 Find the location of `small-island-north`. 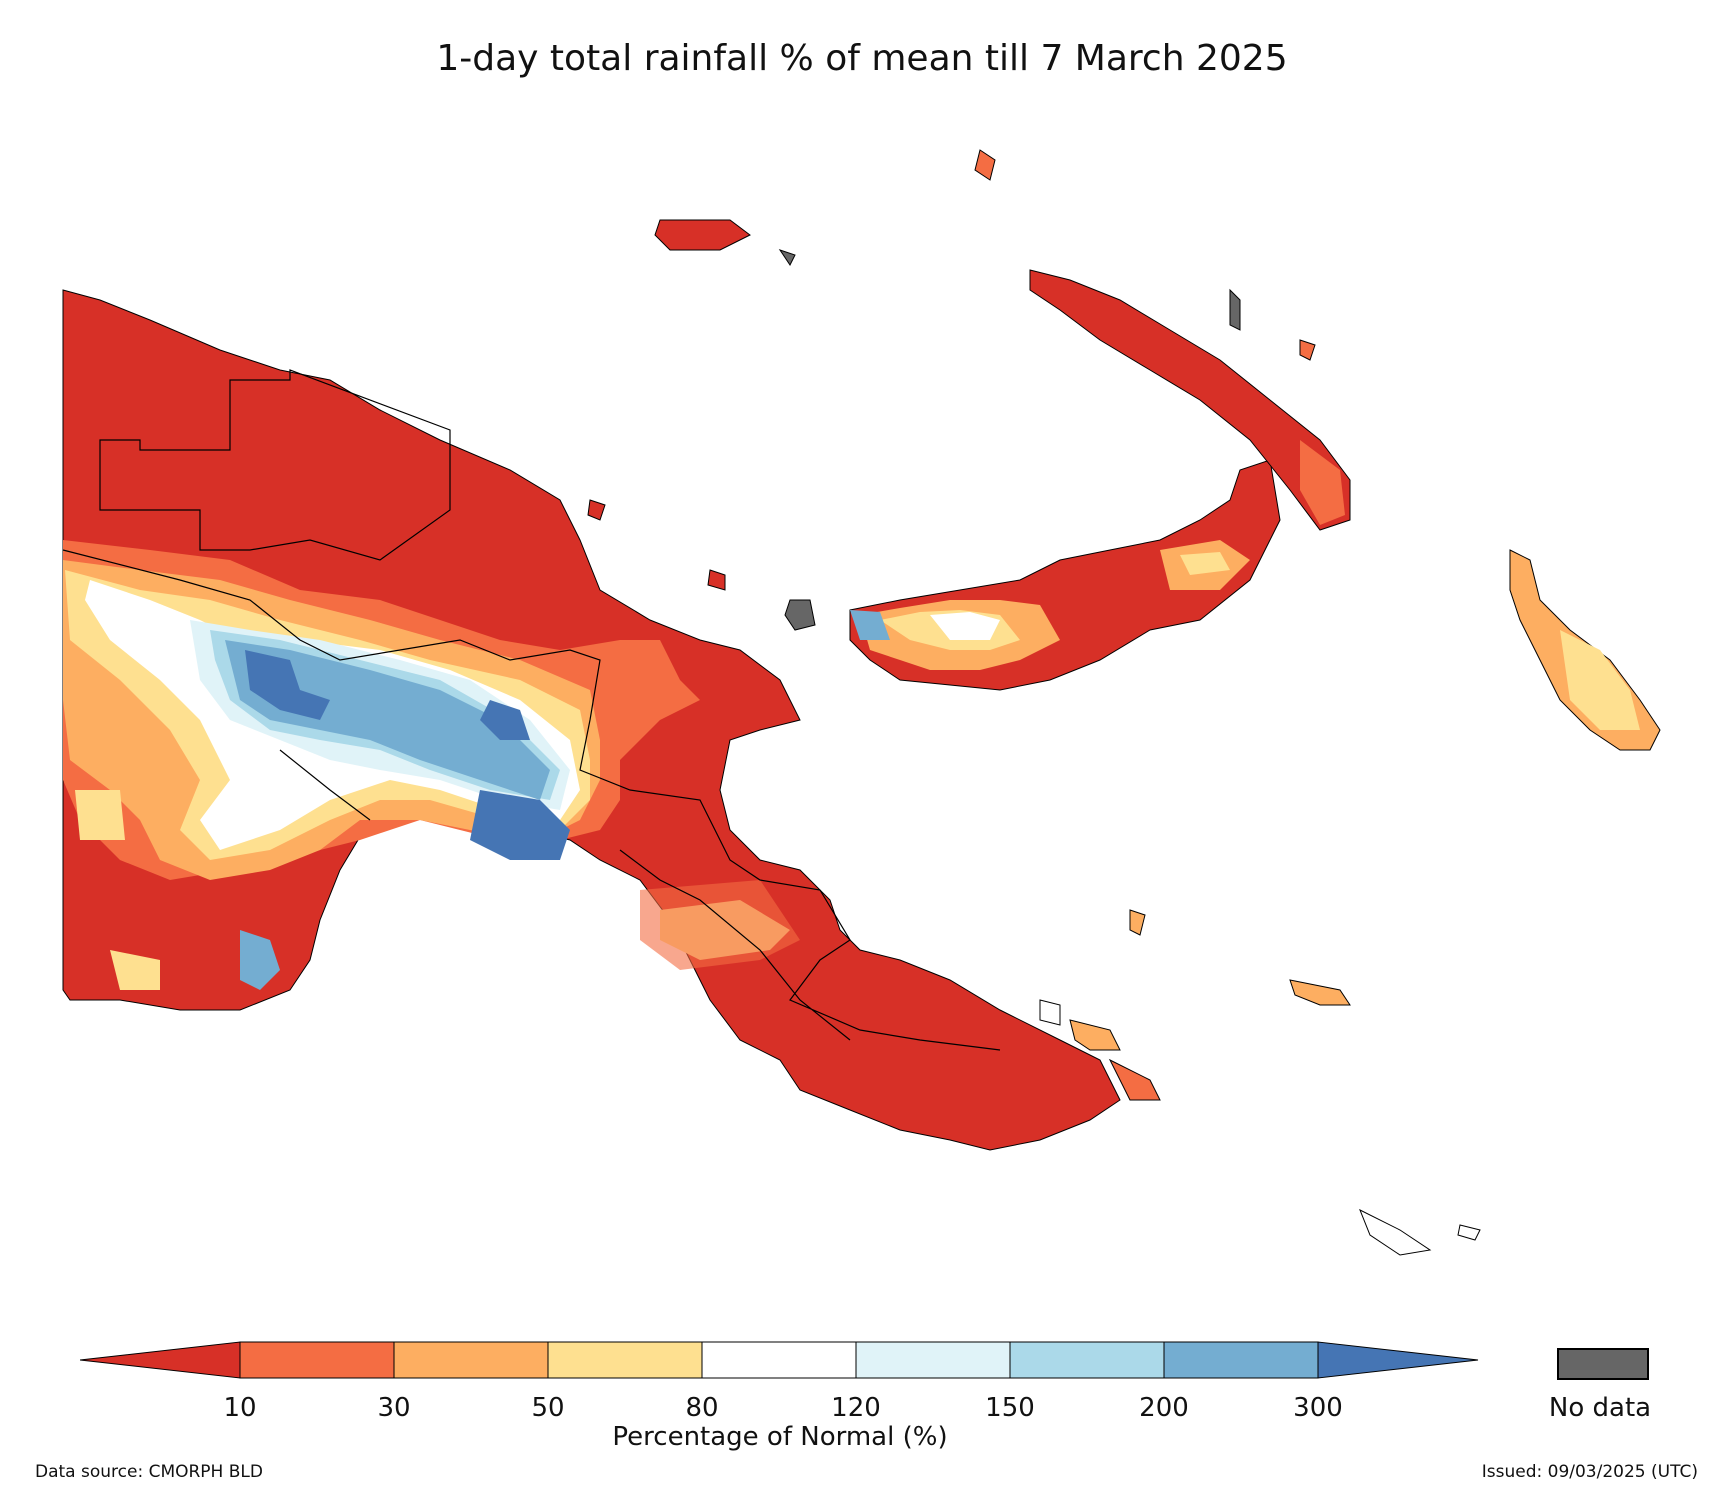

small-island-north is located at coordinates (985, 165).